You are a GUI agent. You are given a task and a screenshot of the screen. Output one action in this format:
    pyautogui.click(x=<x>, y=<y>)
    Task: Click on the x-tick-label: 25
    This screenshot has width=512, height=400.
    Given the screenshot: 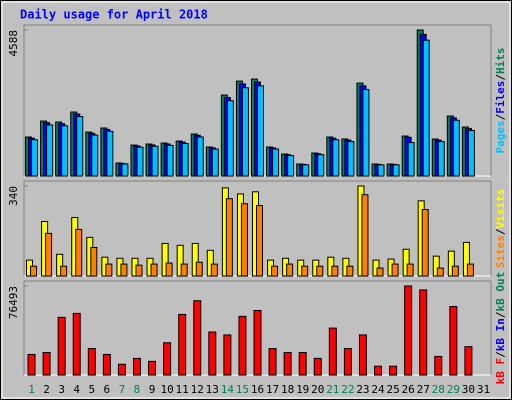 What is the action you would take?
    pyautogui.click(x=392, y=389)
    